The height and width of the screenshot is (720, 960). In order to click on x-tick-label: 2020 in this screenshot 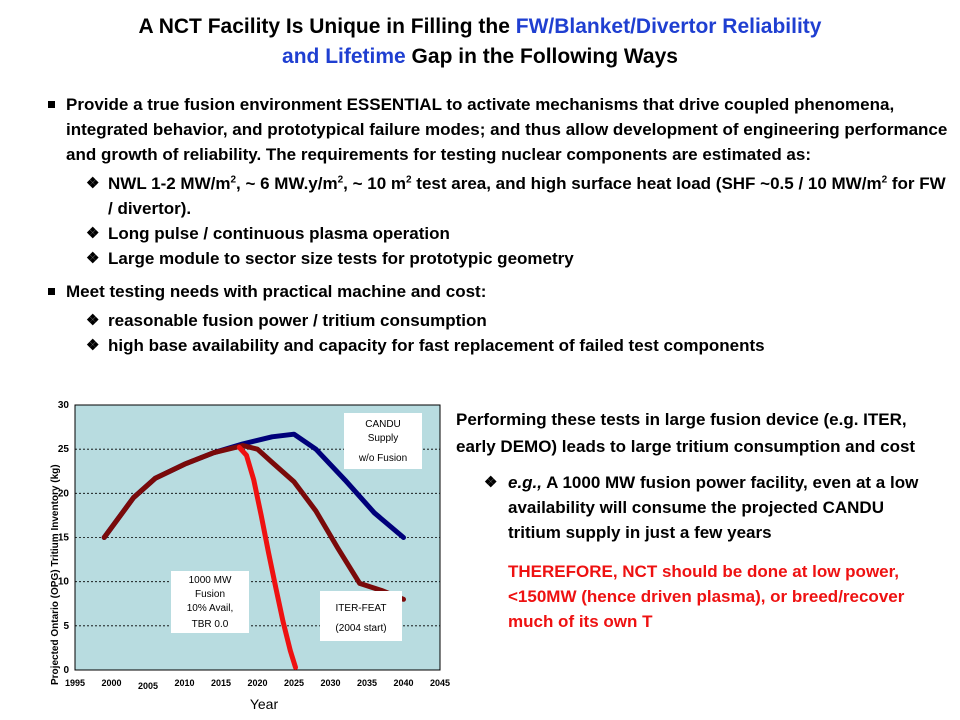, I will do `click(257, 683)`.